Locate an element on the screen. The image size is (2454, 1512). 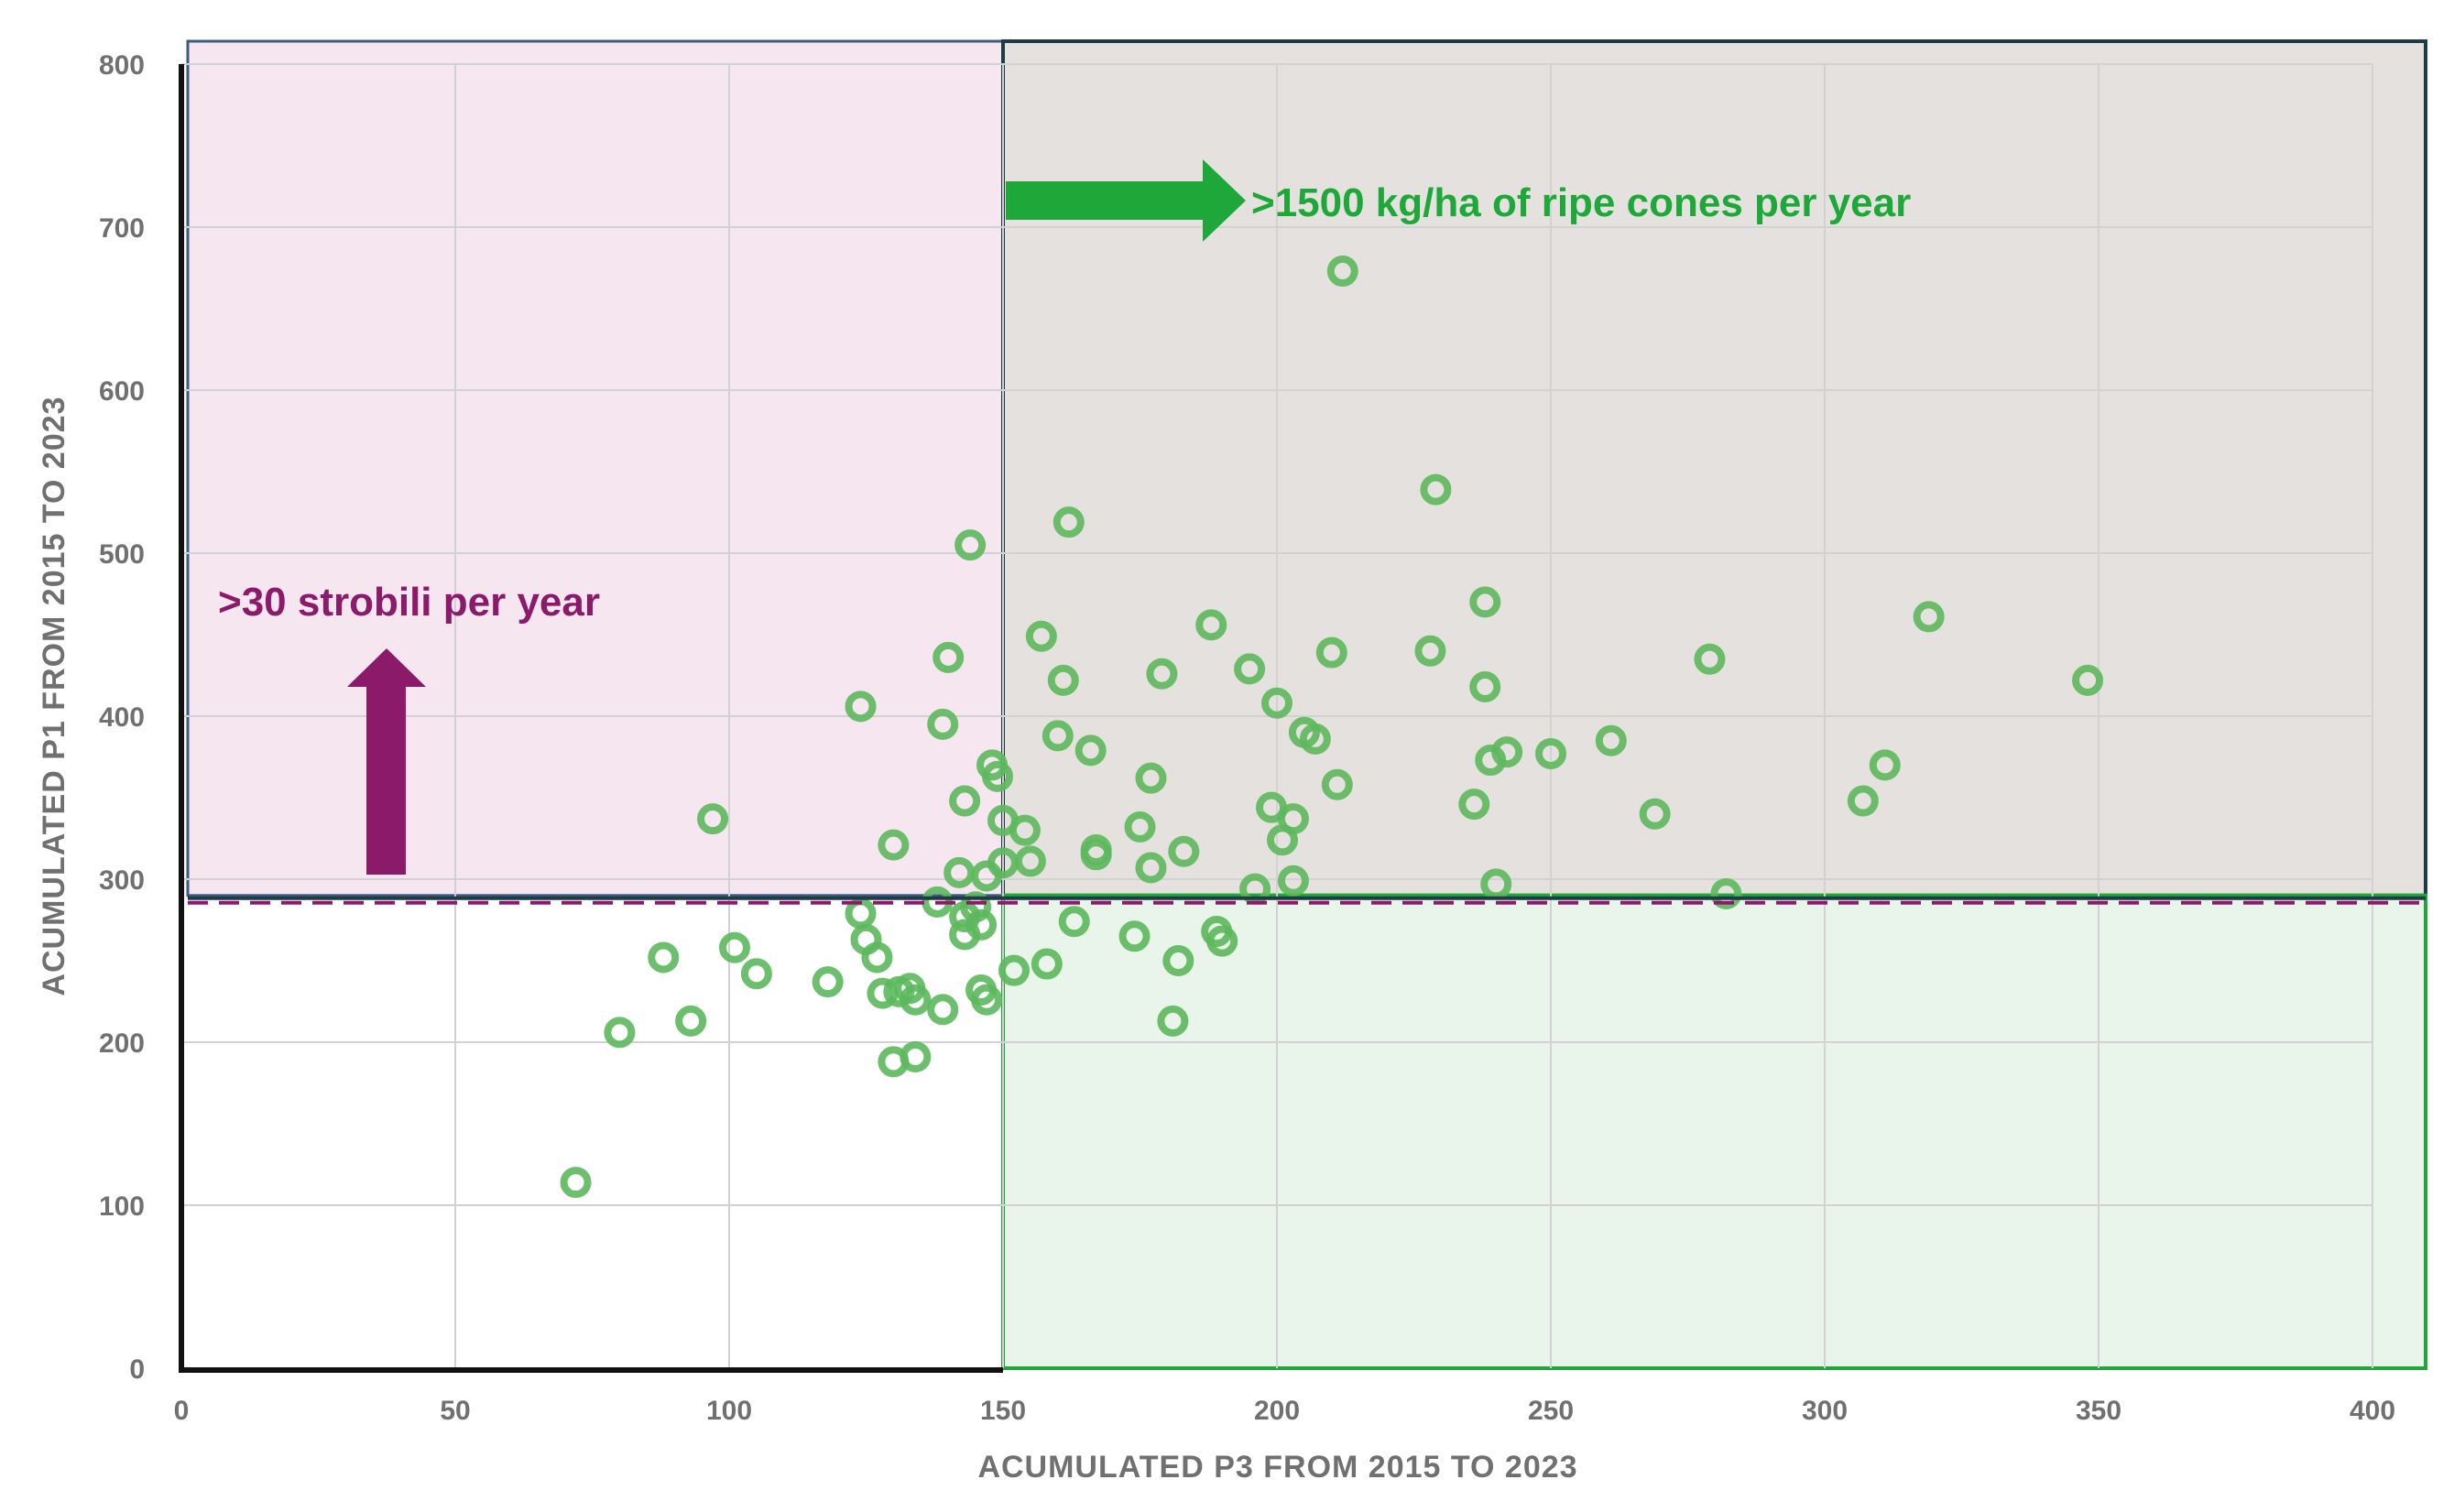
y-tick-label: 300 is located at coordinates (122, 880).